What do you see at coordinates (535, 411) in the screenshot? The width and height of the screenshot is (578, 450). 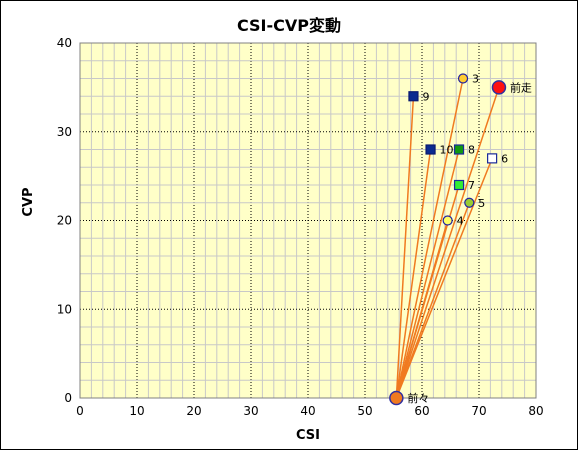 I see `x-tick-label: 80` at bounding box center [535, 411].